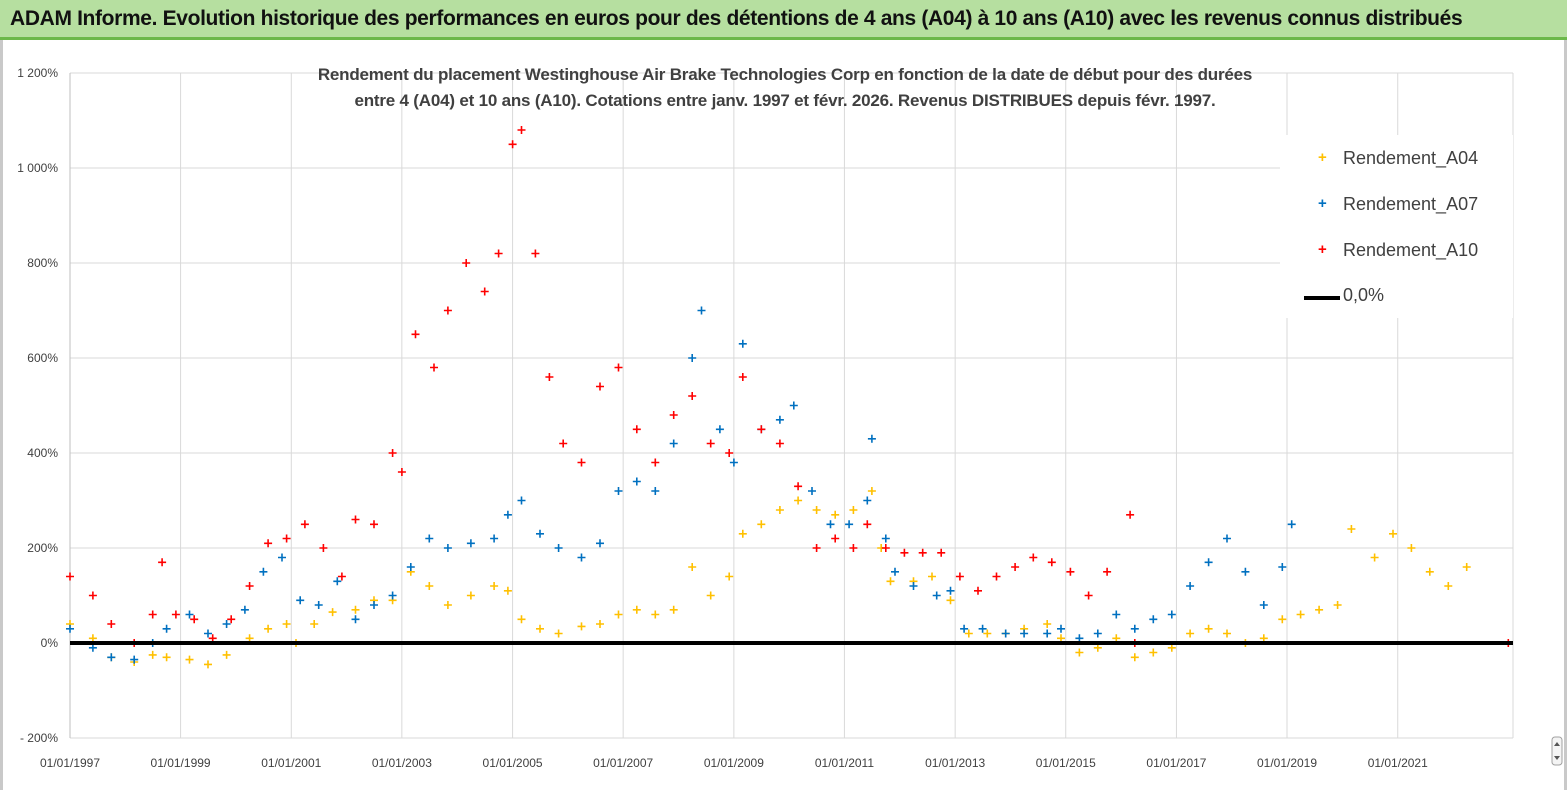 The height and width of the screenshot is (790, 1567). What do you see at coordinates (291, 763) in the screenshot?
I see `x-tick-label: 01/01/2001` at bounding box center [291, 763].